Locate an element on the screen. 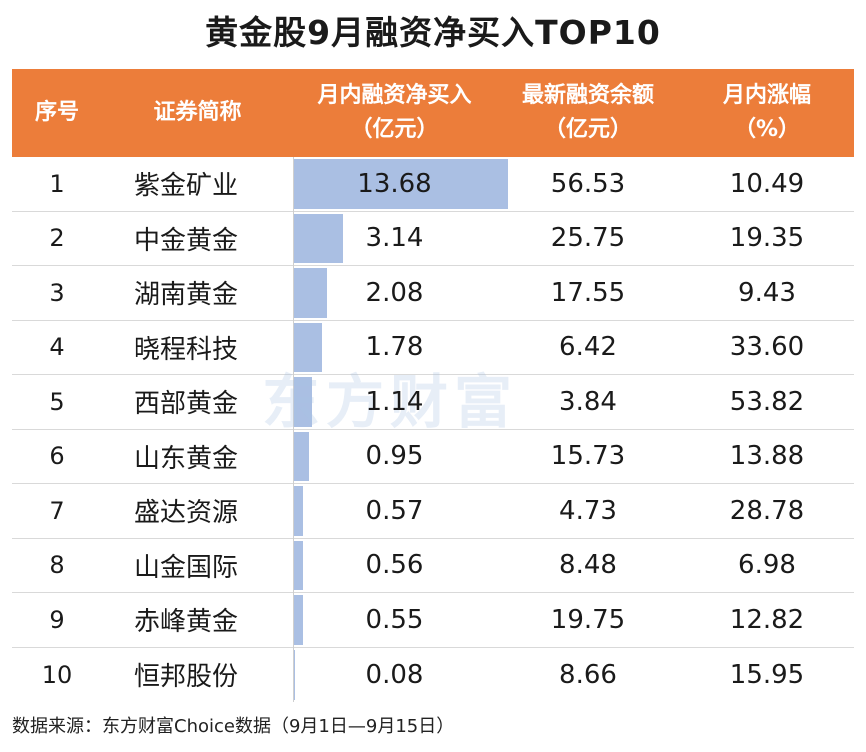  row-number: 7 is located at coordinates (57, 511).